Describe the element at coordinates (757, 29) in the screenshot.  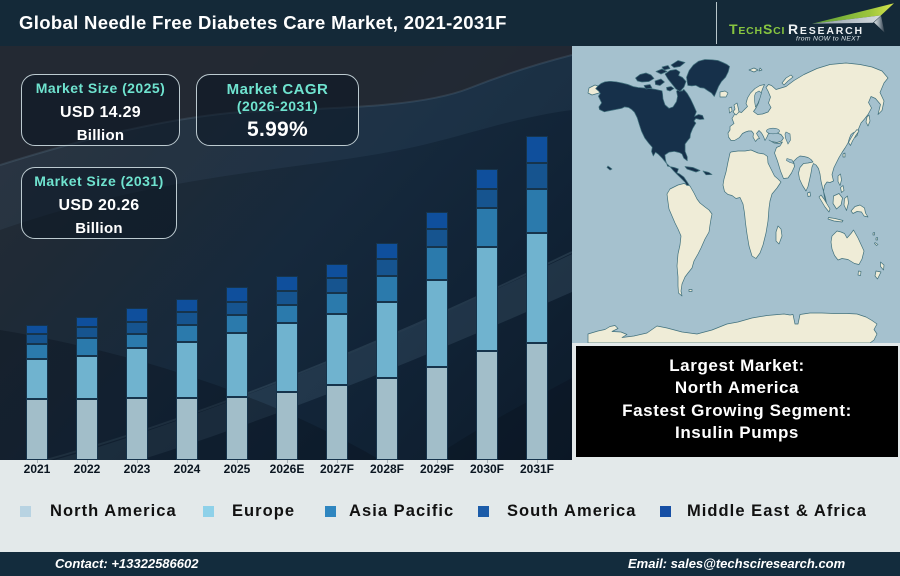
I see `svg-text: TECHSCI` at that location.